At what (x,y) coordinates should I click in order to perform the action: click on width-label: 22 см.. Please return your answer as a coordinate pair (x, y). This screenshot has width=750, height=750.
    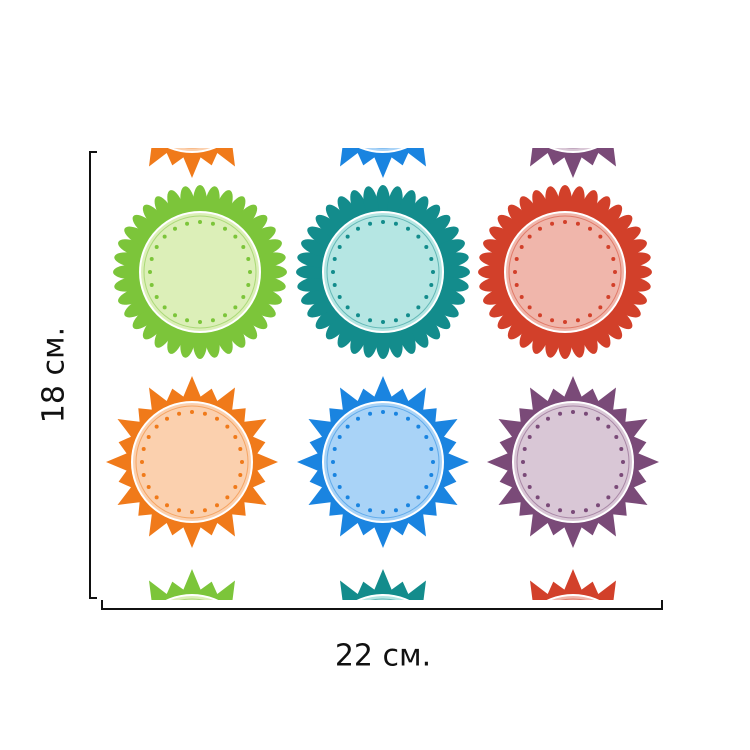
    Looking at the image, I should click on (383, 656).